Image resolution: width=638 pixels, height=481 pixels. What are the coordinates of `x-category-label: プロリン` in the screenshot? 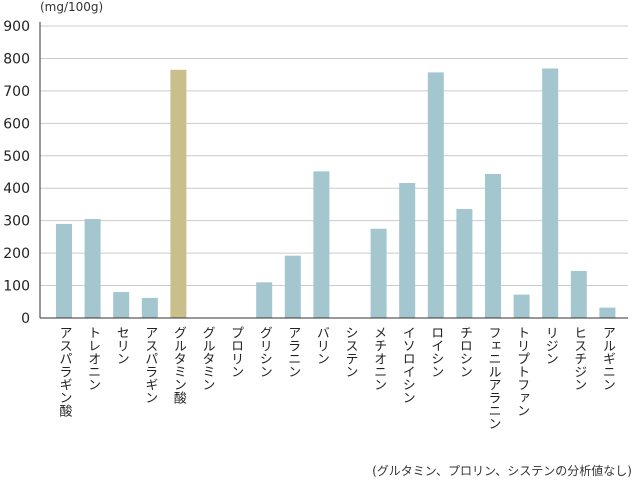 It's located at (235, 352).